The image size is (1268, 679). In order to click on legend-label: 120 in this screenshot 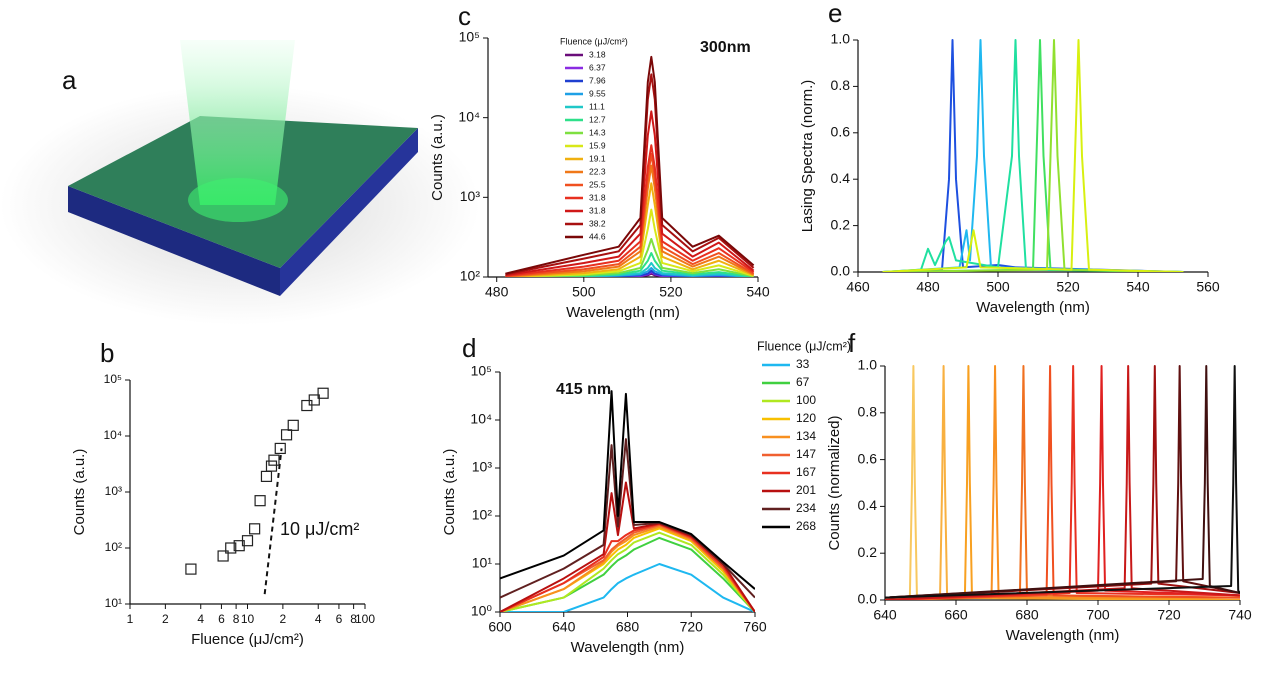, I will do `click(806, 418)`.